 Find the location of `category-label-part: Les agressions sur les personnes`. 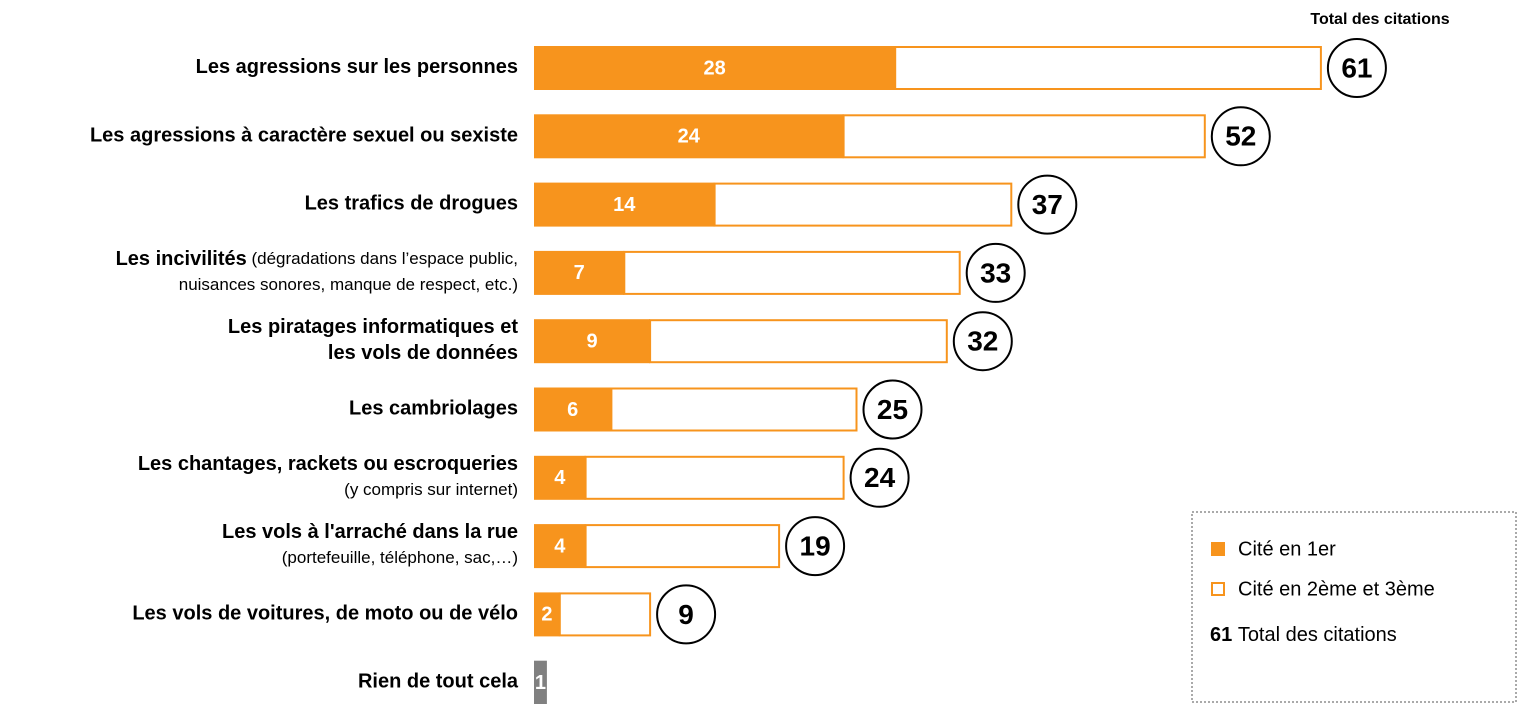

category-label-part: Les agressions sur les personnes is located at coordinates (357, 67).